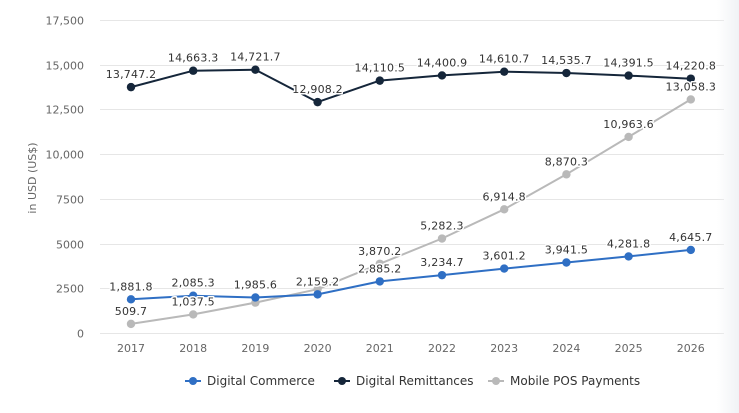 This screenshot has height=413, width=739. Describe the element at coordinates (65, 178) in the screenshot. I see `y-axis-ticks: 0 2500 5000 7500 10,000 12,500 15,000 17,500` at that location.